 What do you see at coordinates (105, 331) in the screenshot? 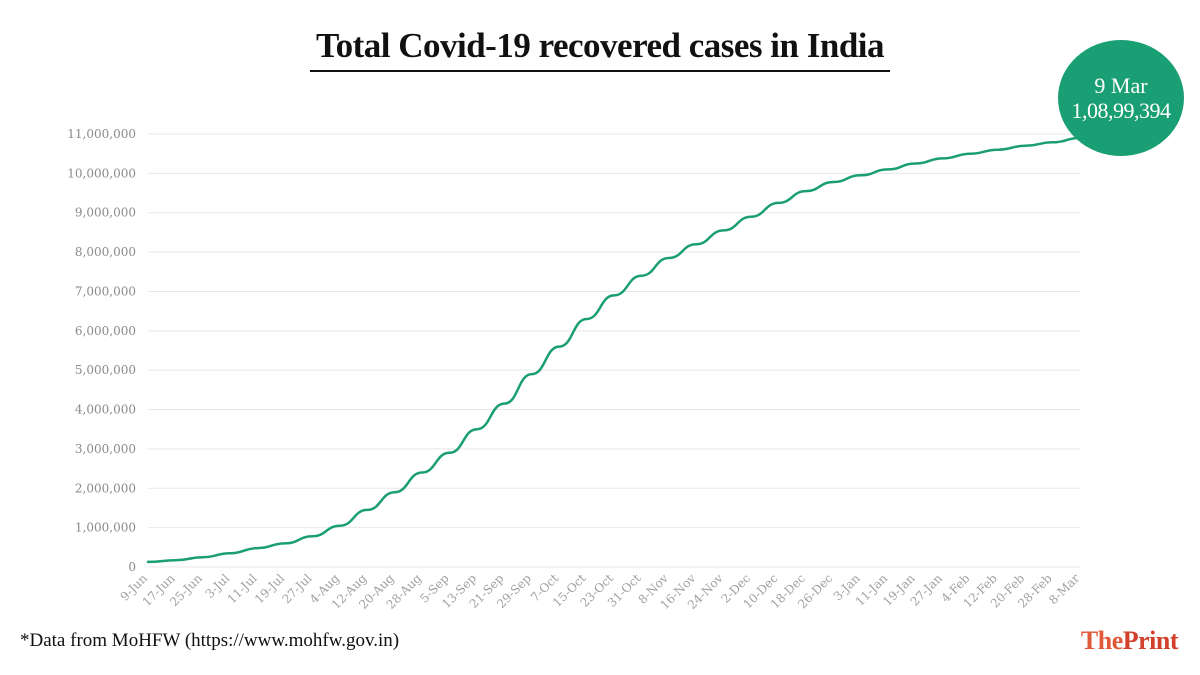
I see `y-tick-label: 6,000,000` at bounding box center [105, 331].